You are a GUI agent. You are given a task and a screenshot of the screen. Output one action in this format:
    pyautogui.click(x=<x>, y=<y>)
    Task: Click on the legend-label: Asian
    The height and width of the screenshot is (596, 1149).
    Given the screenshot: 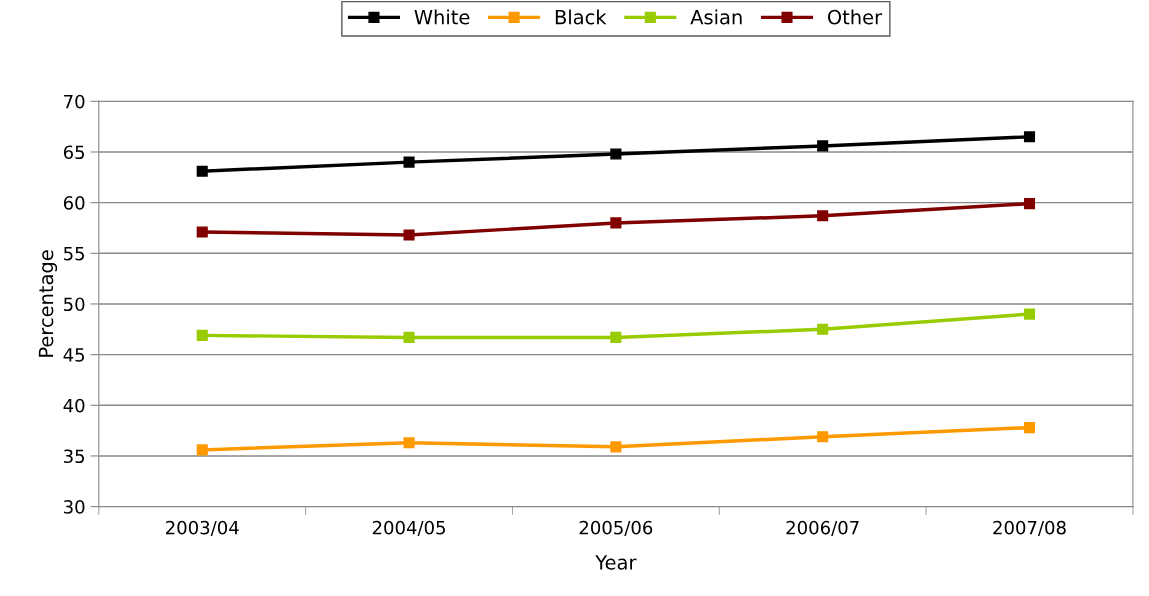 What is the action you would take?
    pyautogui.click(x=716, y=17)
    